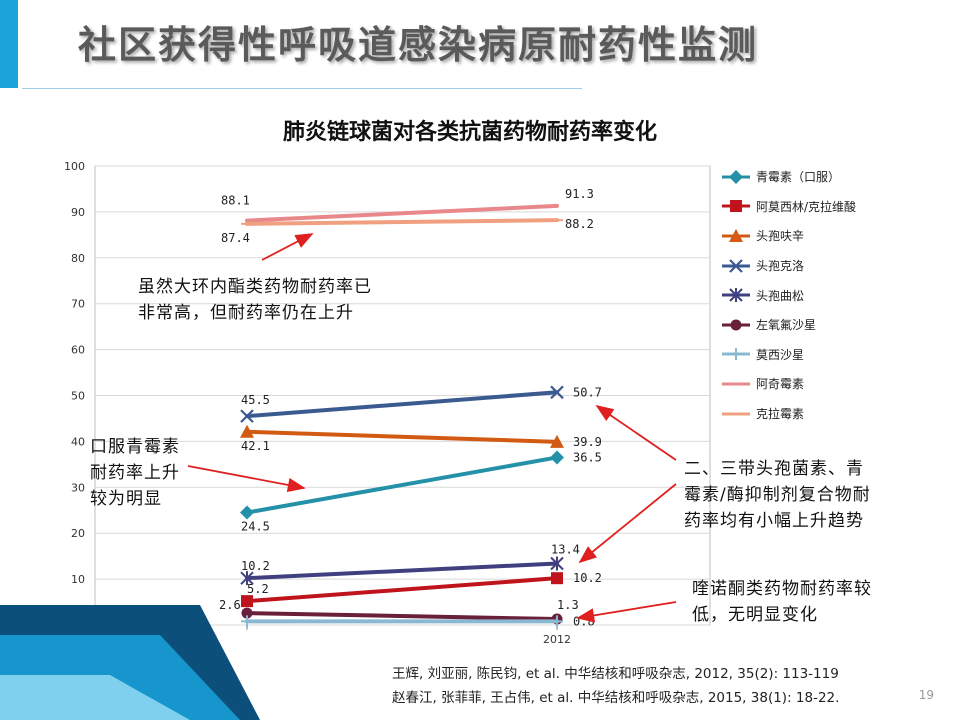 The height and width of the screenshot is (720, 960). I want to click on data-label: 88.1, so click(235, 201).